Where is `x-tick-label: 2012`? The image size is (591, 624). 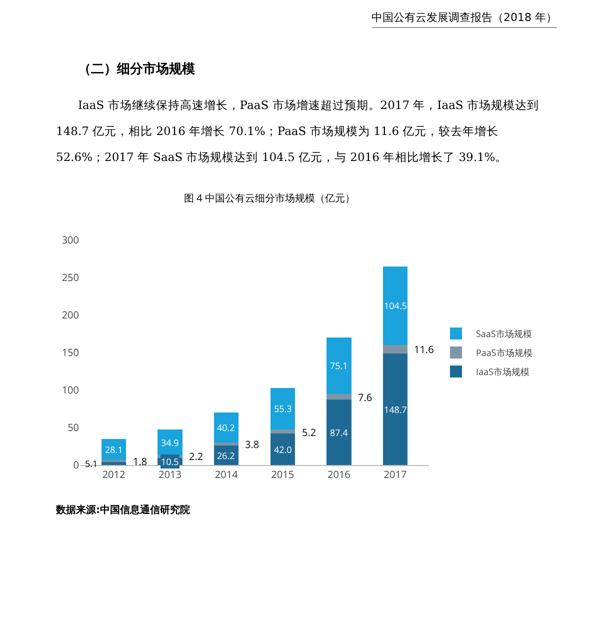
x-tick-label: 2012 is located at coordinates (114, 474).